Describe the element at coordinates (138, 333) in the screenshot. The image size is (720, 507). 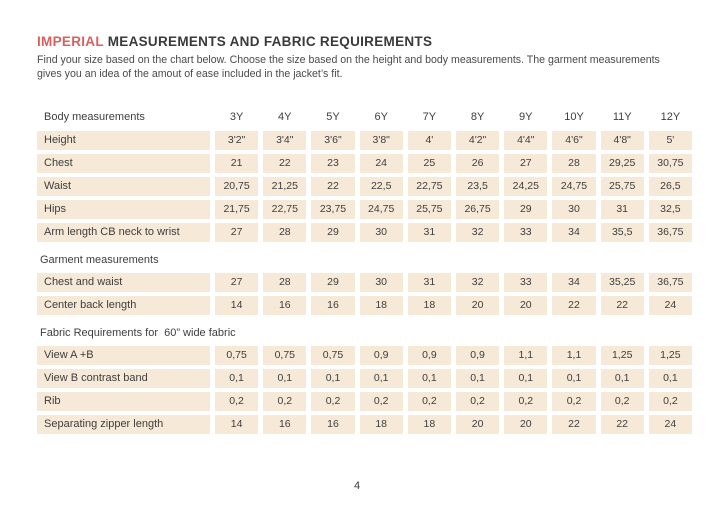
I see `section-header: Fabric Requirements for 60” wide fabric` at that location.